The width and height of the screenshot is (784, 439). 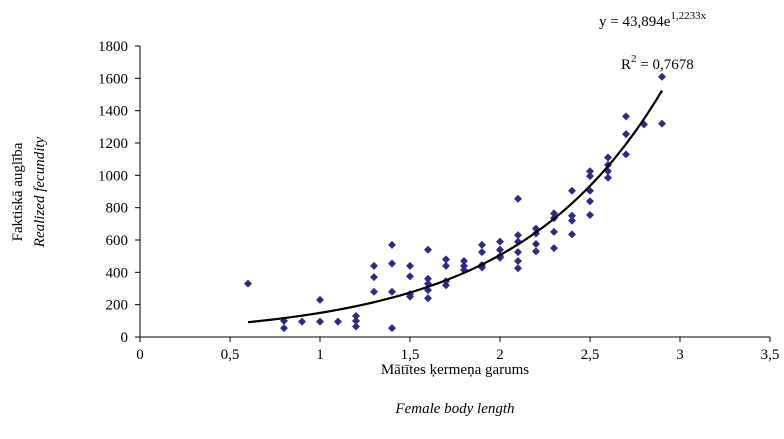 I want to click on y-tick-label: 1000, so click(x=113, y=176).